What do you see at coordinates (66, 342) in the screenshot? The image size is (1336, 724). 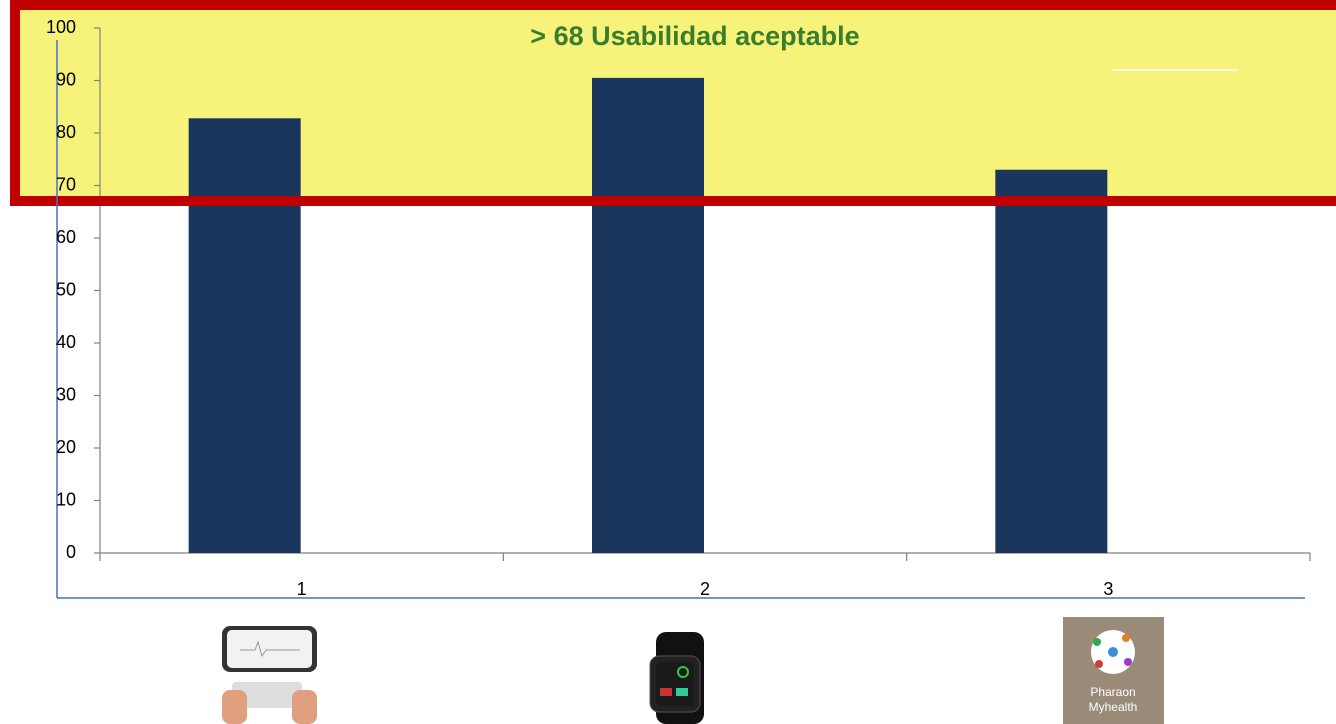 I see `y-tick-label: 40` at bounding box center [66, 342].